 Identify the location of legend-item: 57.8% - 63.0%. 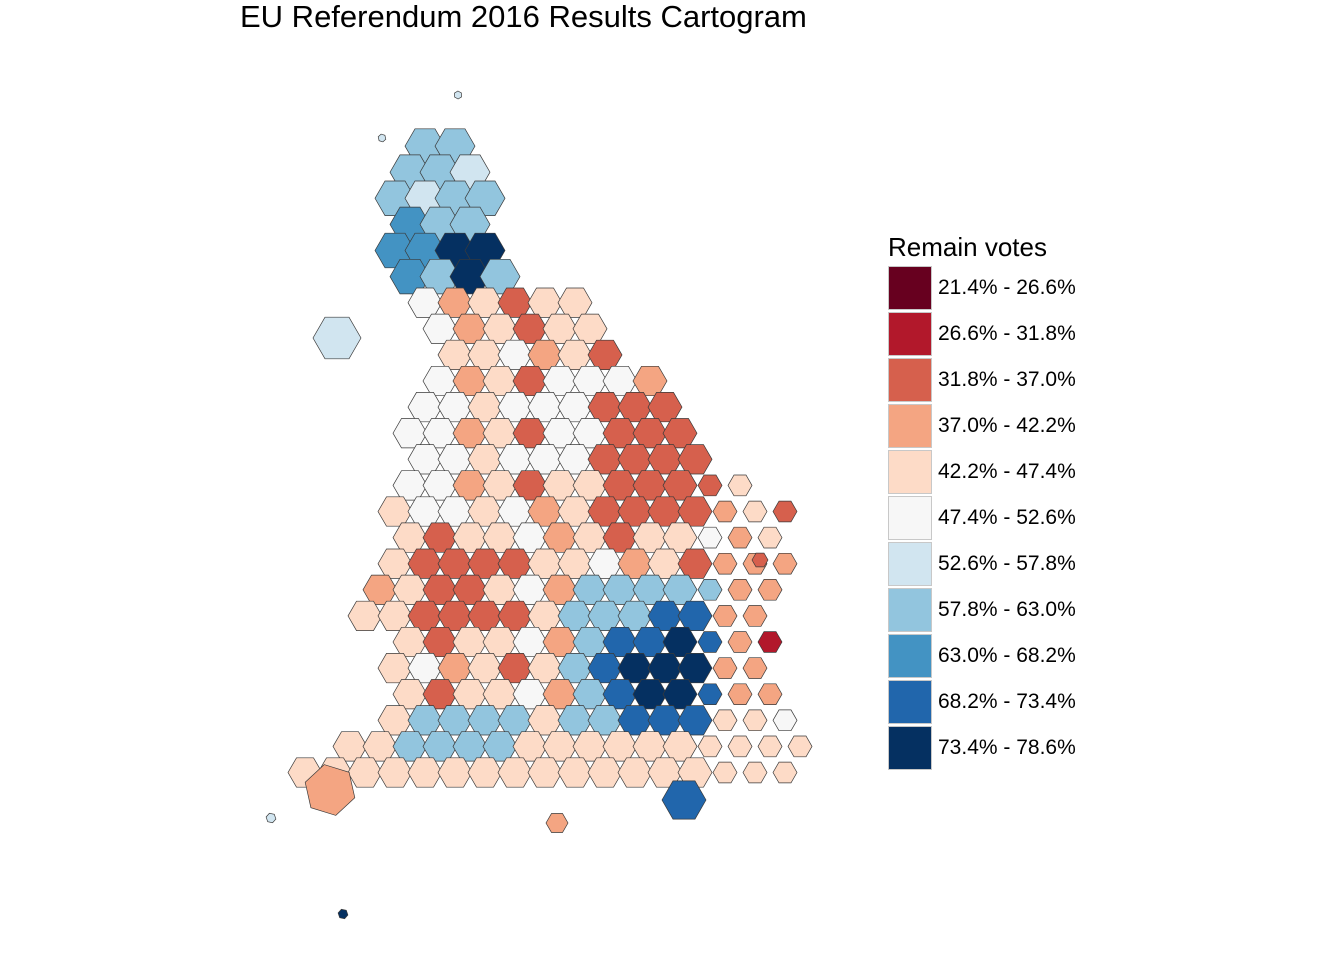
(982, 610).